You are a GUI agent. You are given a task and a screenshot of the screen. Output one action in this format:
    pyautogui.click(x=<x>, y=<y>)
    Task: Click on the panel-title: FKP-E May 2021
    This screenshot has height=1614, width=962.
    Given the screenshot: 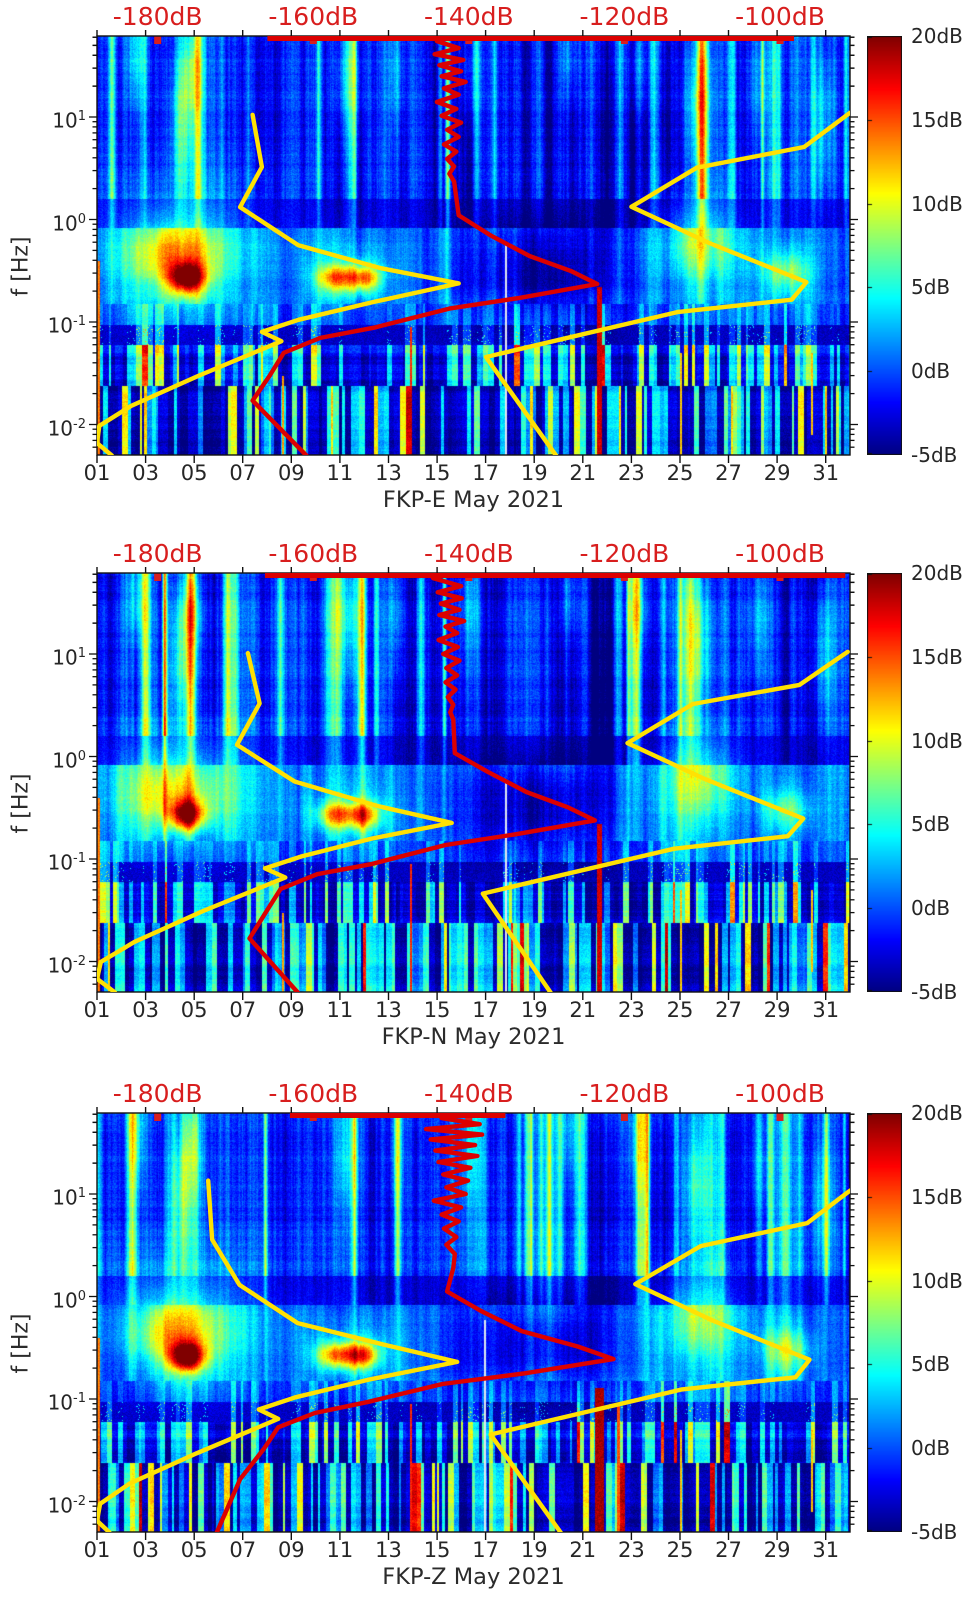 What is the action you would take?
    pyautogui.click(x=473, y=500)
    